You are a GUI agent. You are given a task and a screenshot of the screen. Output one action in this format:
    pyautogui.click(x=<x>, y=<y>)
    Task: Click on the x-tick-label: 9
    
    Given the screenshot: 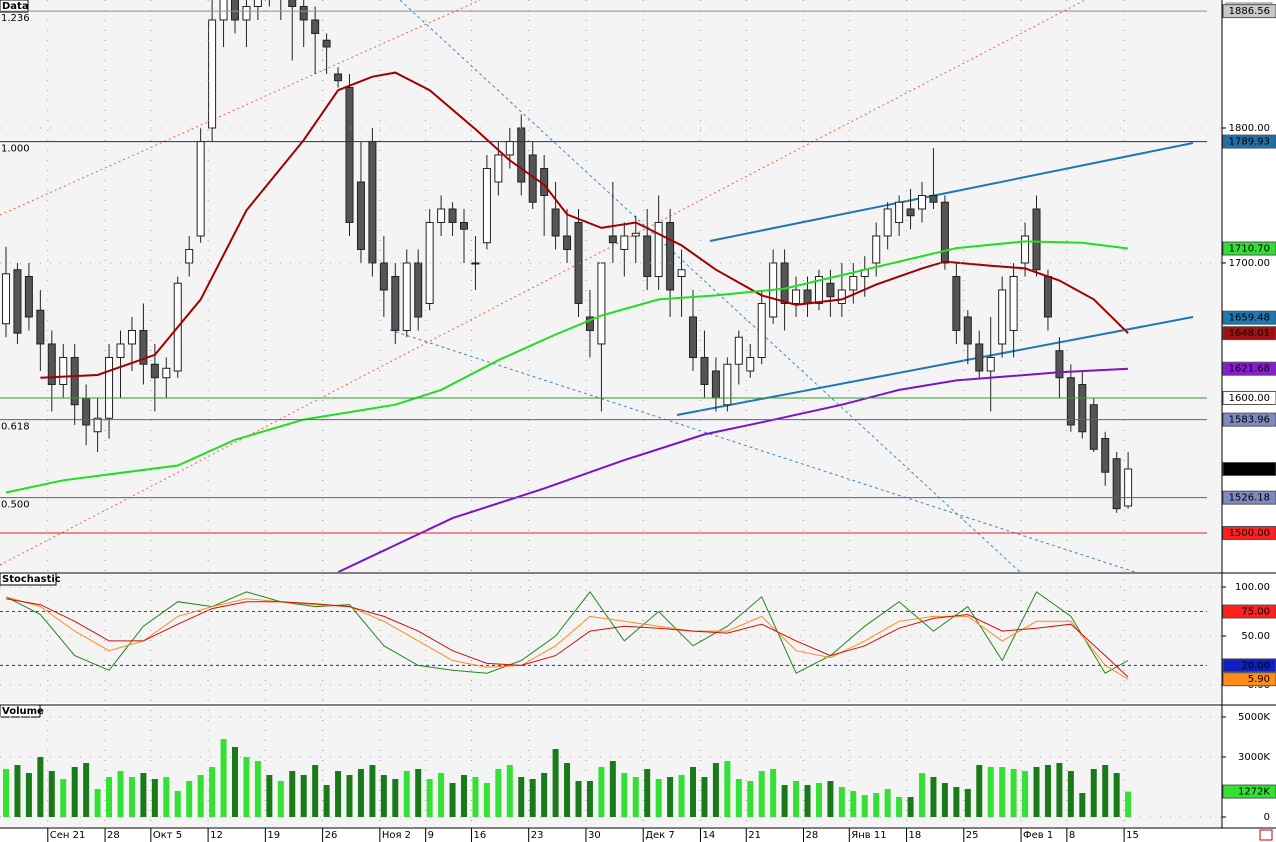 What is the action you would take?
    pyautogui.click(x=431, y=835)
    